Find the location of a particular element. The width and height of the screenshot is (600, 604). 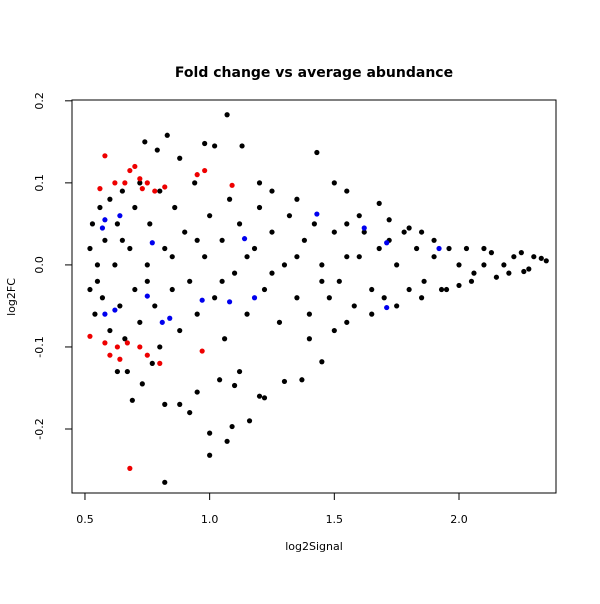

chart-title: Fold change vs average abundance is located at coordinates (314, 73).